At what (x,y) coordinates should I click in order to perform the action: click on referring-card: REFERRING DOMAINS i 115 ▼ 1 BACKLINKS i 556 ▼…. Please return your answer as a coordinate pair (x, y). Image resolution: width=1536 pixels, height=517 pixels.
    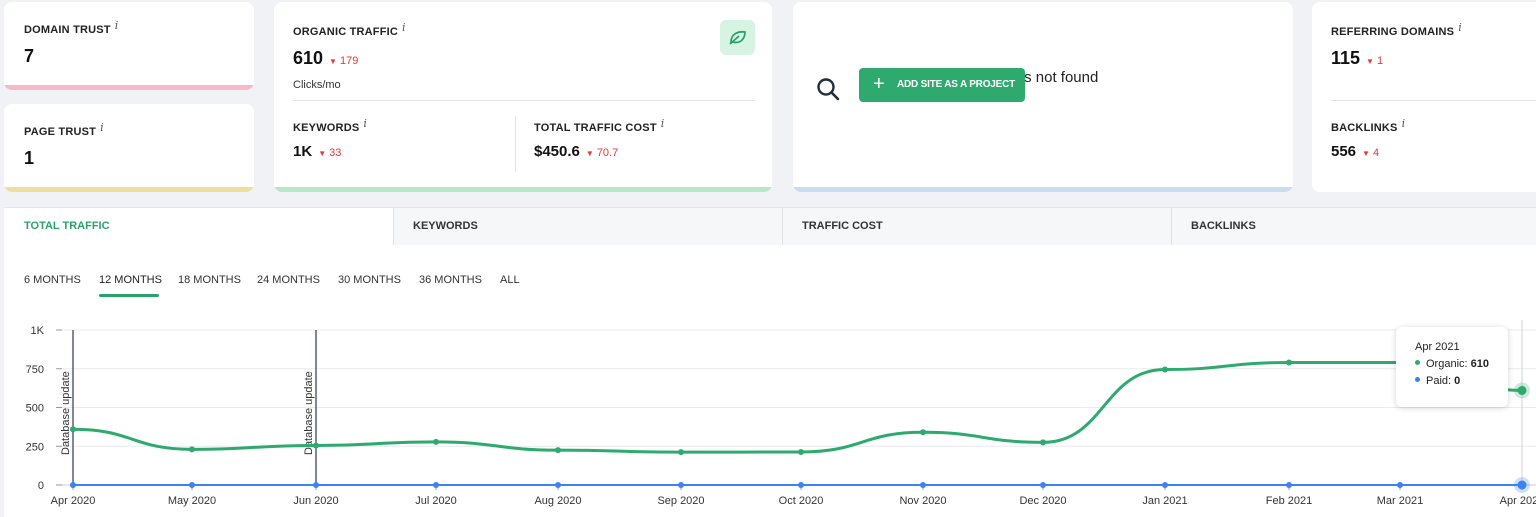
    Looking at the image, I should click on (1424, 97).